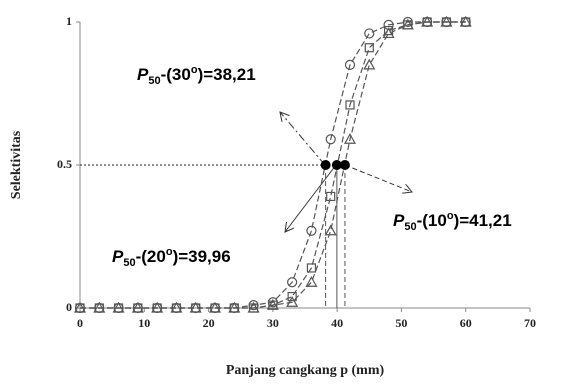 This screenshot has height=385, width=570. I want to click on annotation-mid: -(10, so click(432, 220).